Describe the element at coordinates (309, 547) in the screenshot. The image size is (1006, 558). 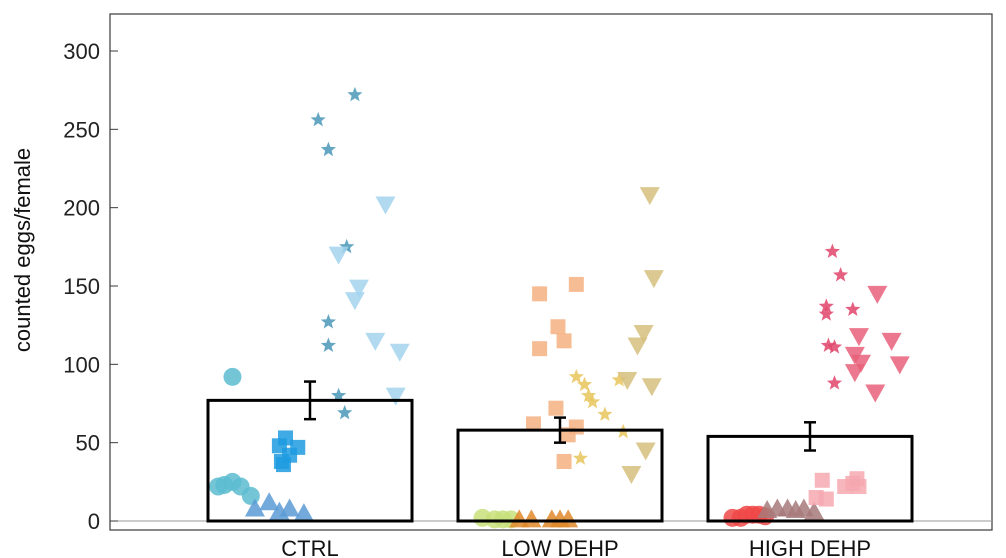
I see `category-label: CTRL` at that location.